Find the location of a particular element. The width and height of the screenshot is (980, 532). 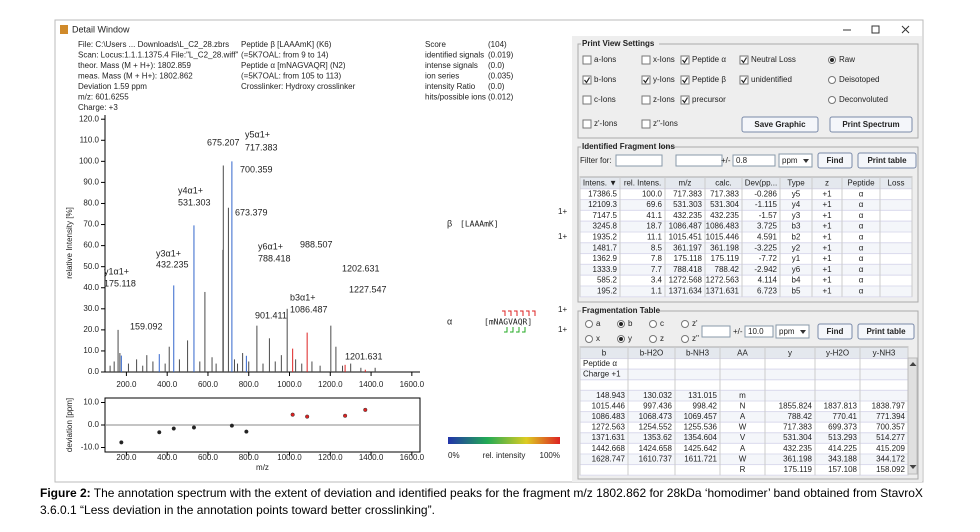

column-header: Peptide is located at coordinates (861, 183).